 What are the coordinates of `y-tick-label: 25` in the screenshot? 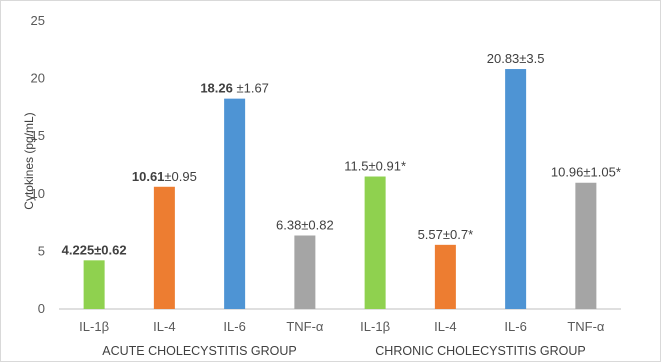 It's located at (38, 20).